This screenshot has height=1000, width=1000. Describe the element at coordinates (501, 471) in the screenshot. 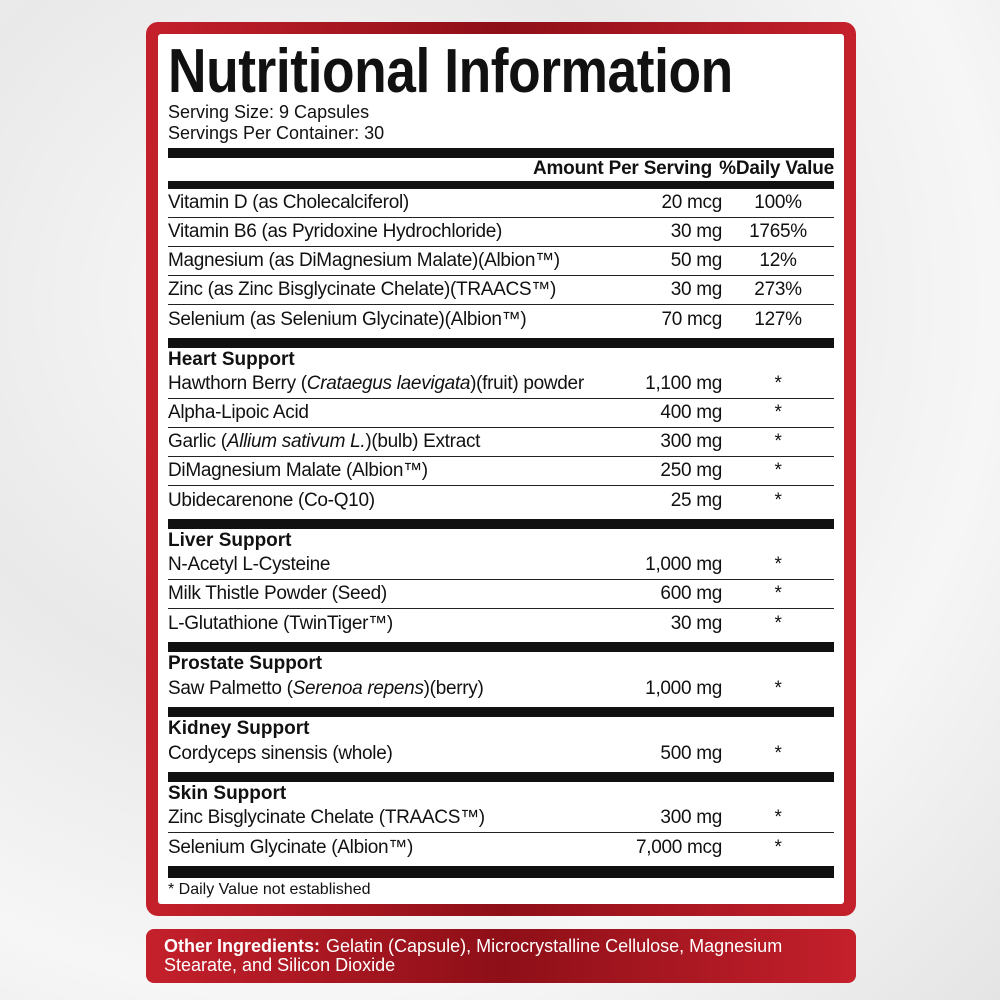

I see `ingredient-row: DiMagnesium Malate (Albion™) 250 mg *` at that location.